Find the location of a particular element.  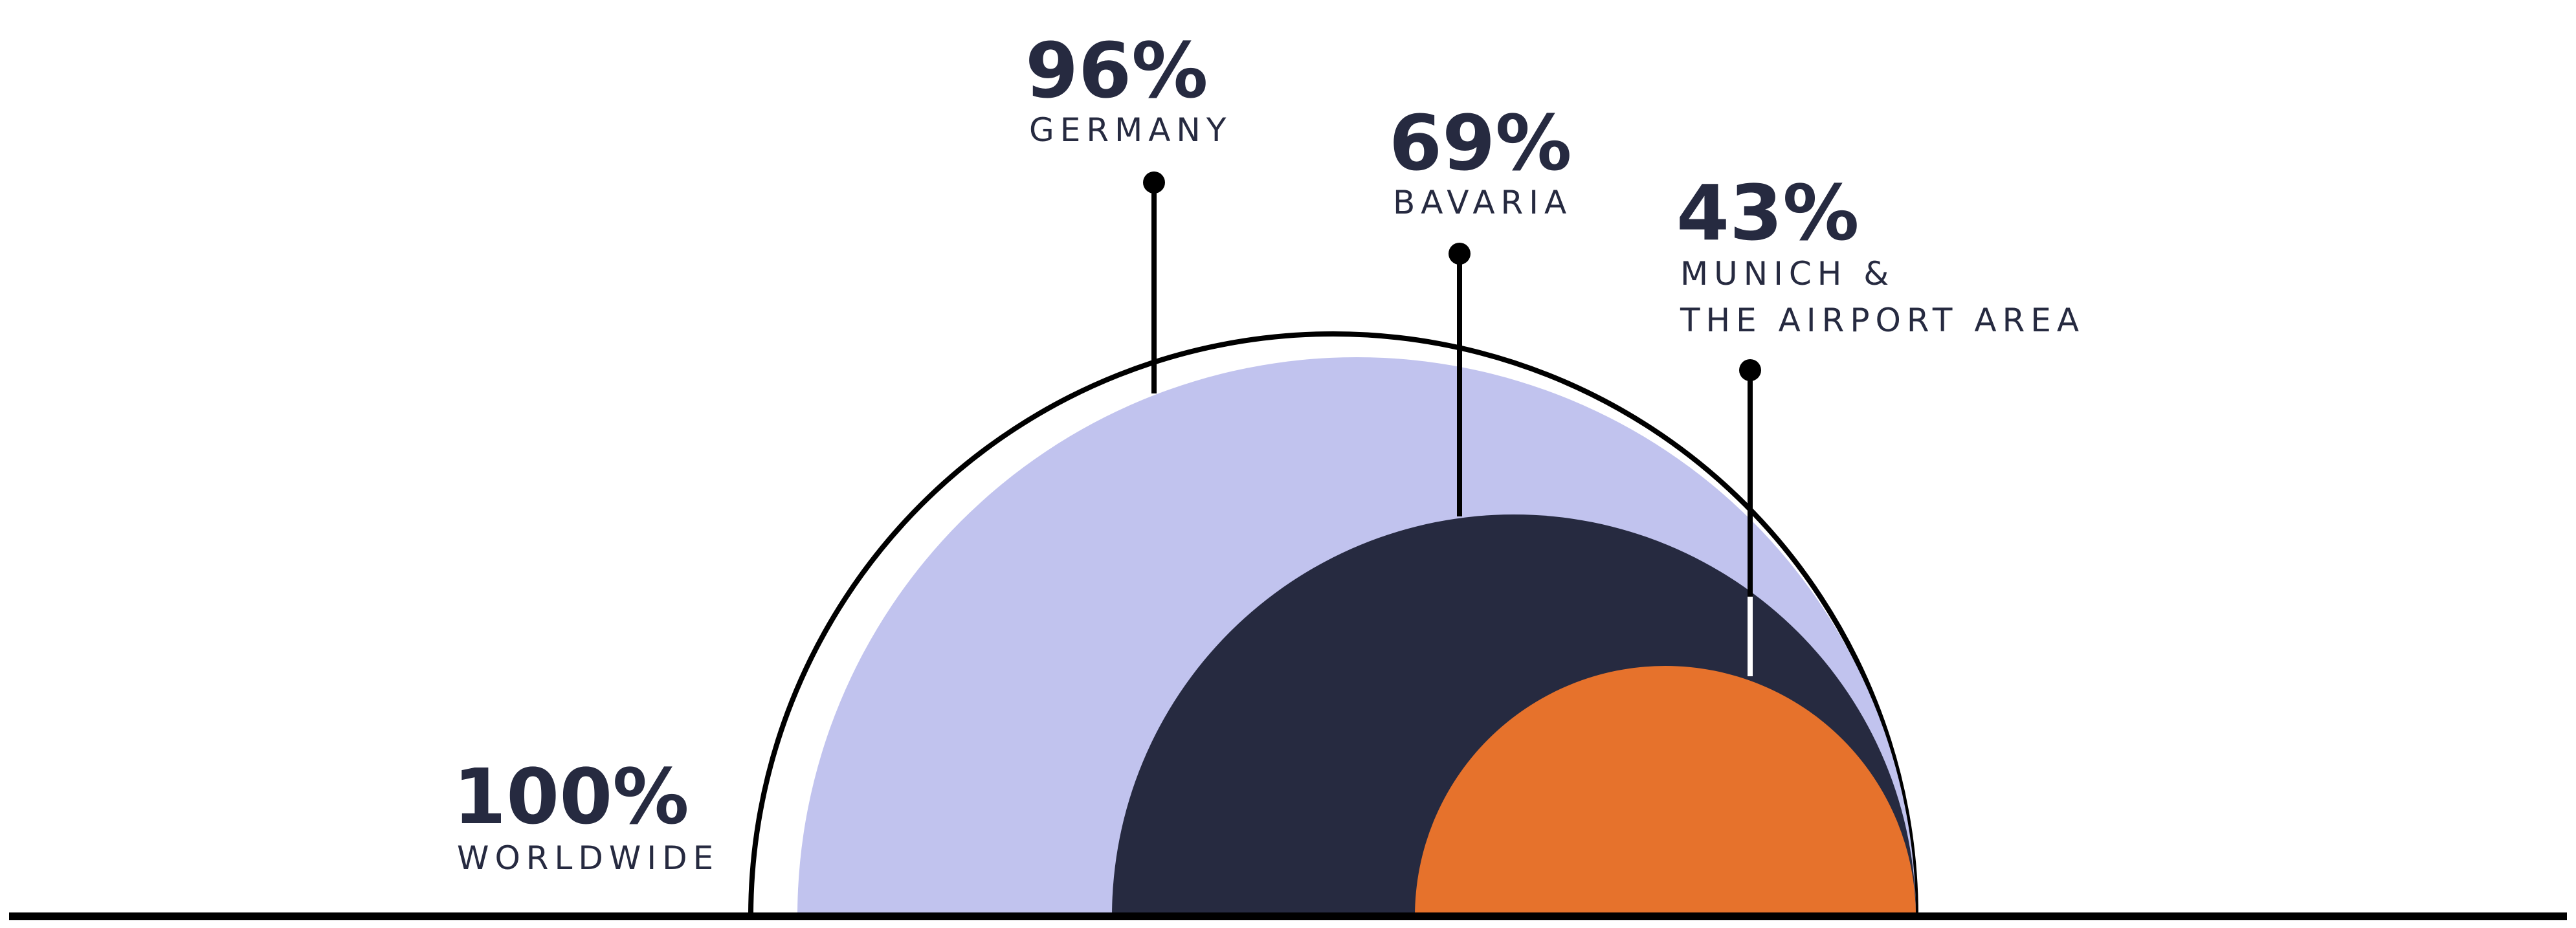

value-label-bavaria: 69% is located at coordinates (1480, 143).